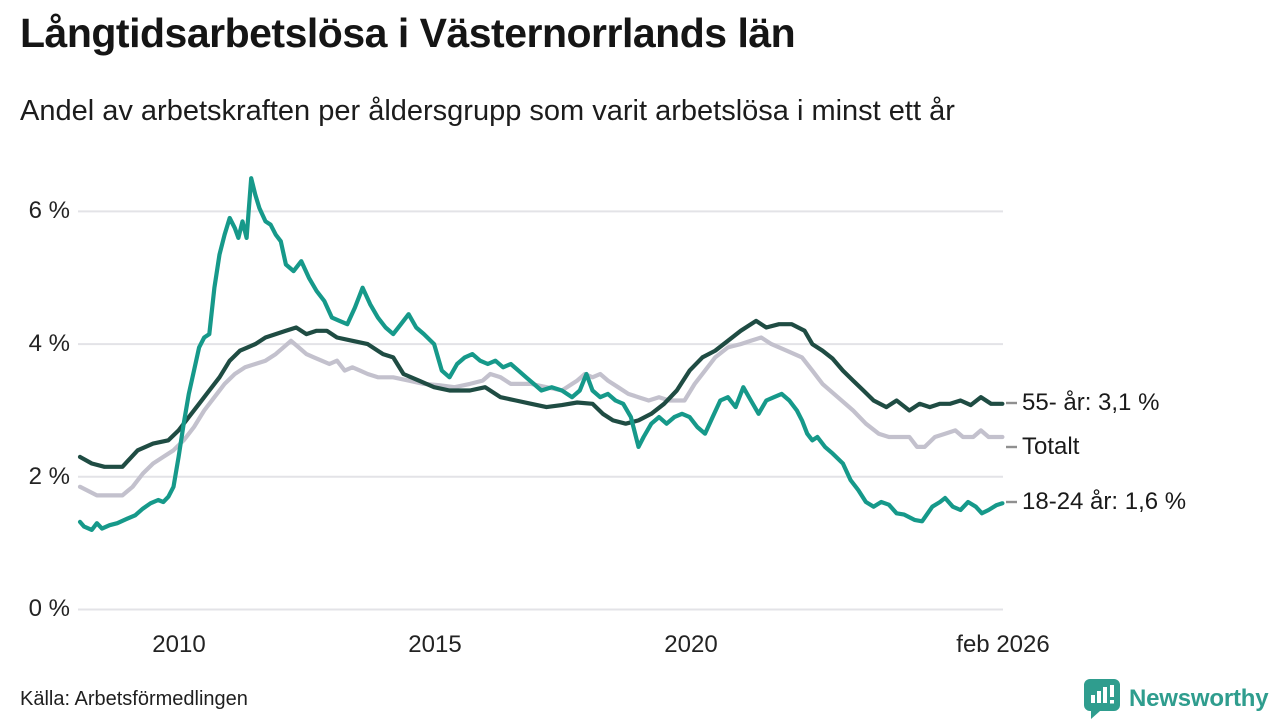 The height and width of the screenshot is (720, 1280). Describe the element at coordinates (49, 608) in the screenshot. I see `y-axis-tick-label-0: 0 %` at that location.